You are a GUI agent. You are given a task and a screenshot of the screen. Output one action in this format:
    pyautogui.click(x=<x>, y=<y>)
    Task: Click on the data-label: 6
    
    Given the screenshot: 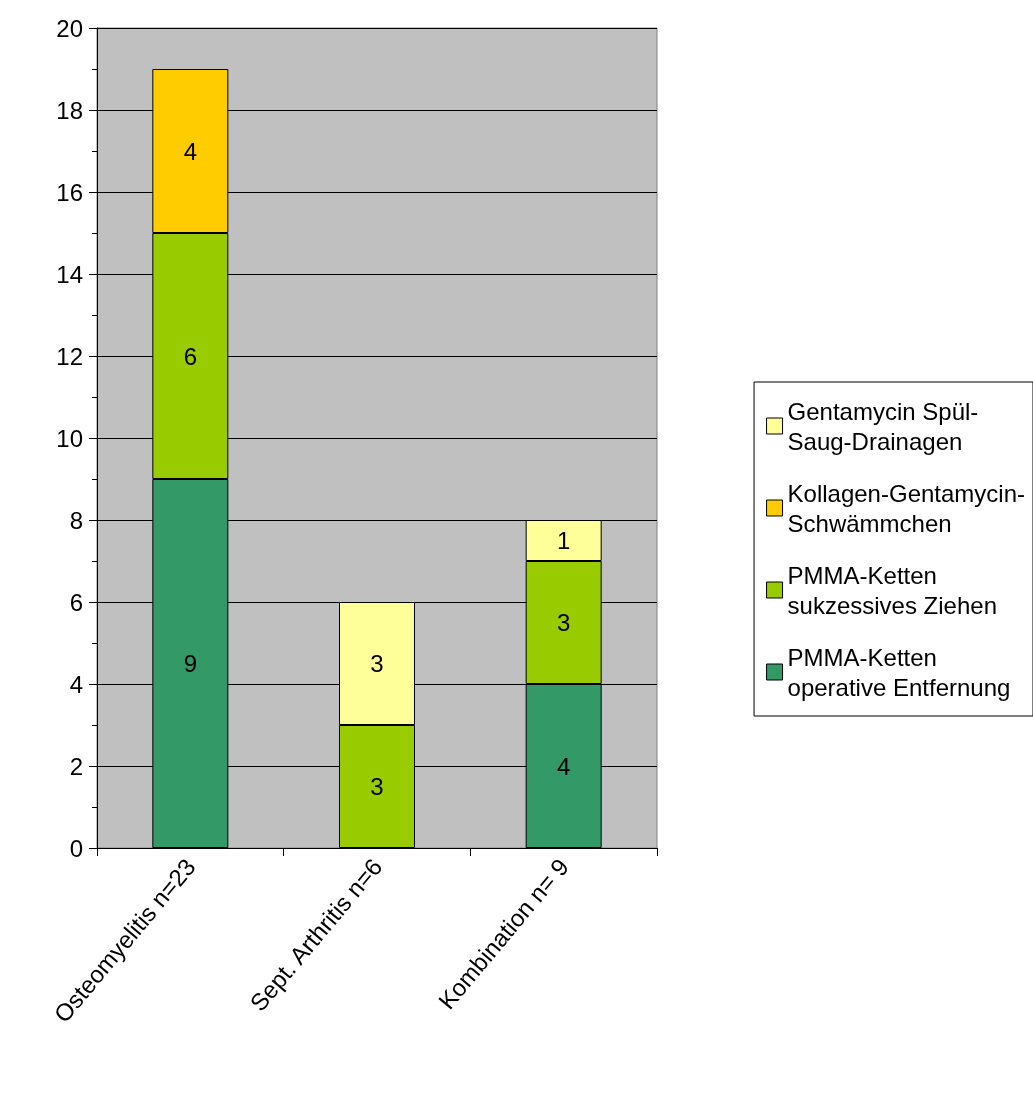 What is the action you would take?
    pyautogui.click(x=190, y=356)
    